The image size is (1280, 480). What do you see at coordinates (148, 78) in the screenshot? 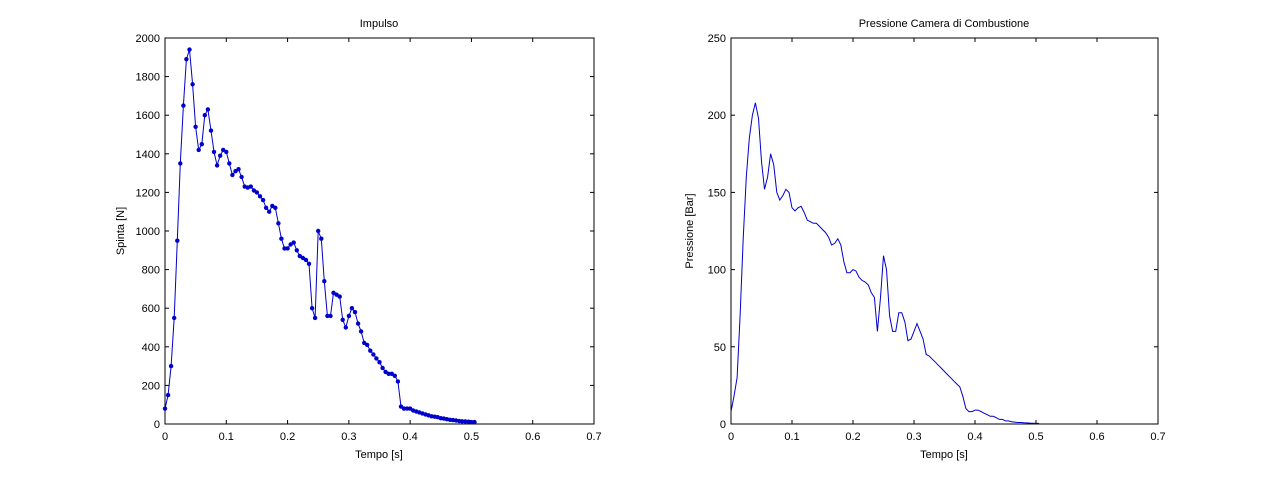
I see `y-tick-label: 1800` at bounding box center [148, 78].